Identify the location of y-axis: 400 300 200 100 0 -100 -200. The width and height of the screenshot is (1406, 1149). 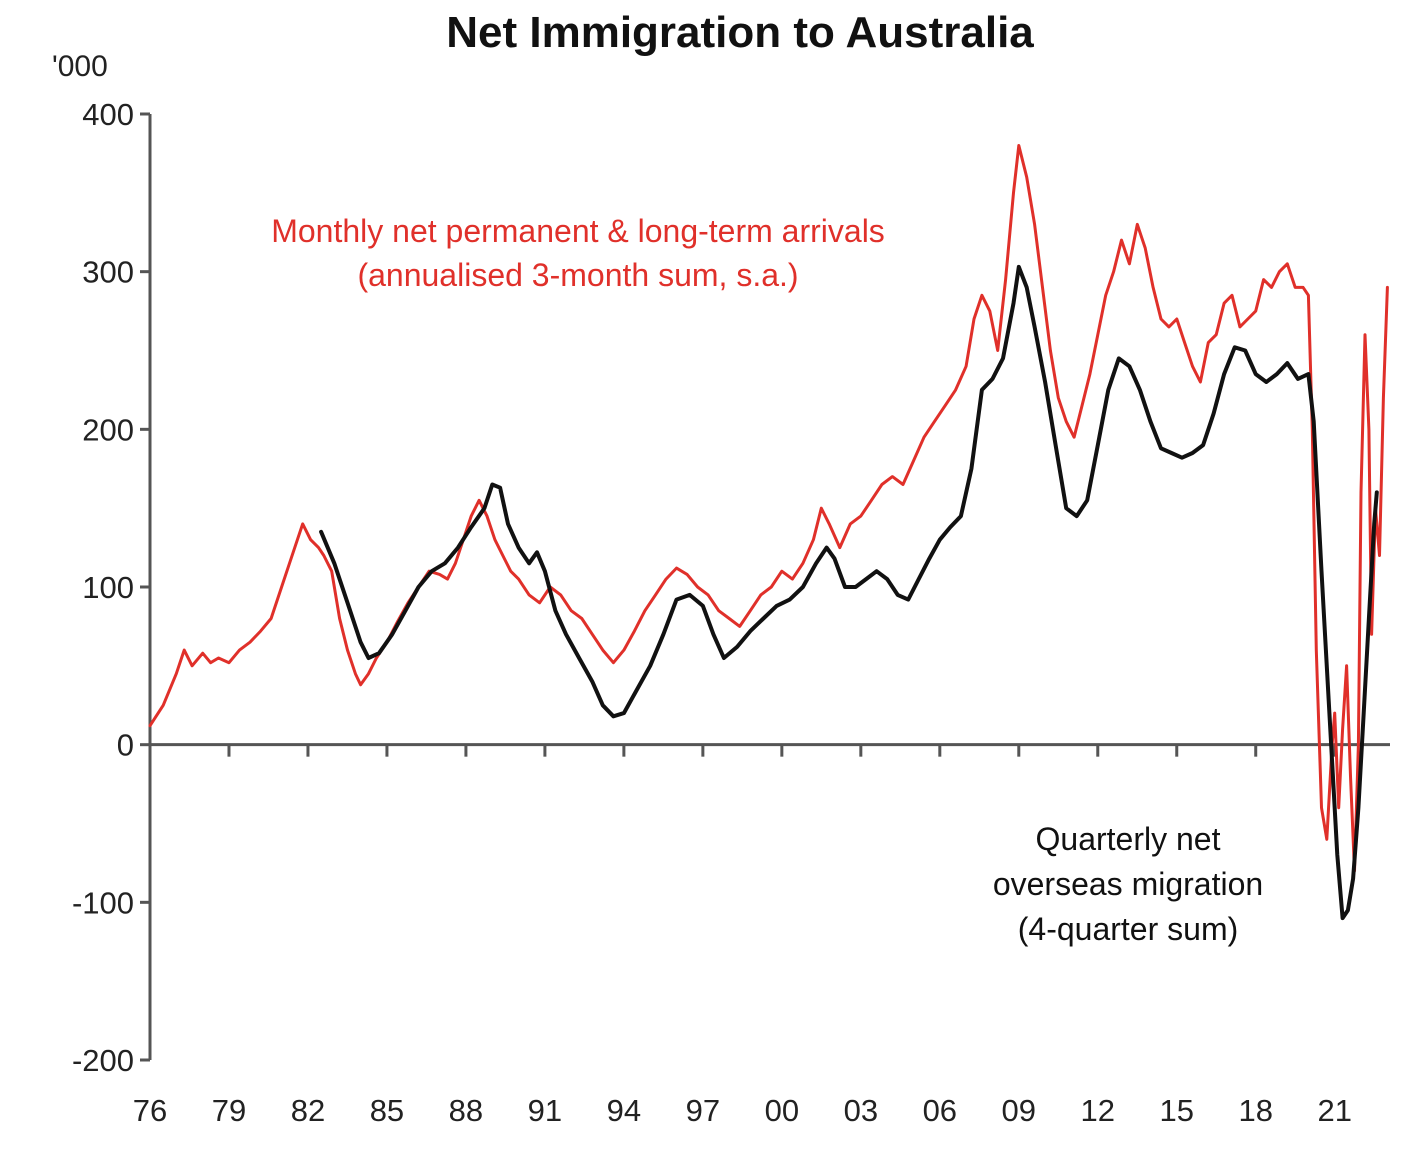
(111, 587).